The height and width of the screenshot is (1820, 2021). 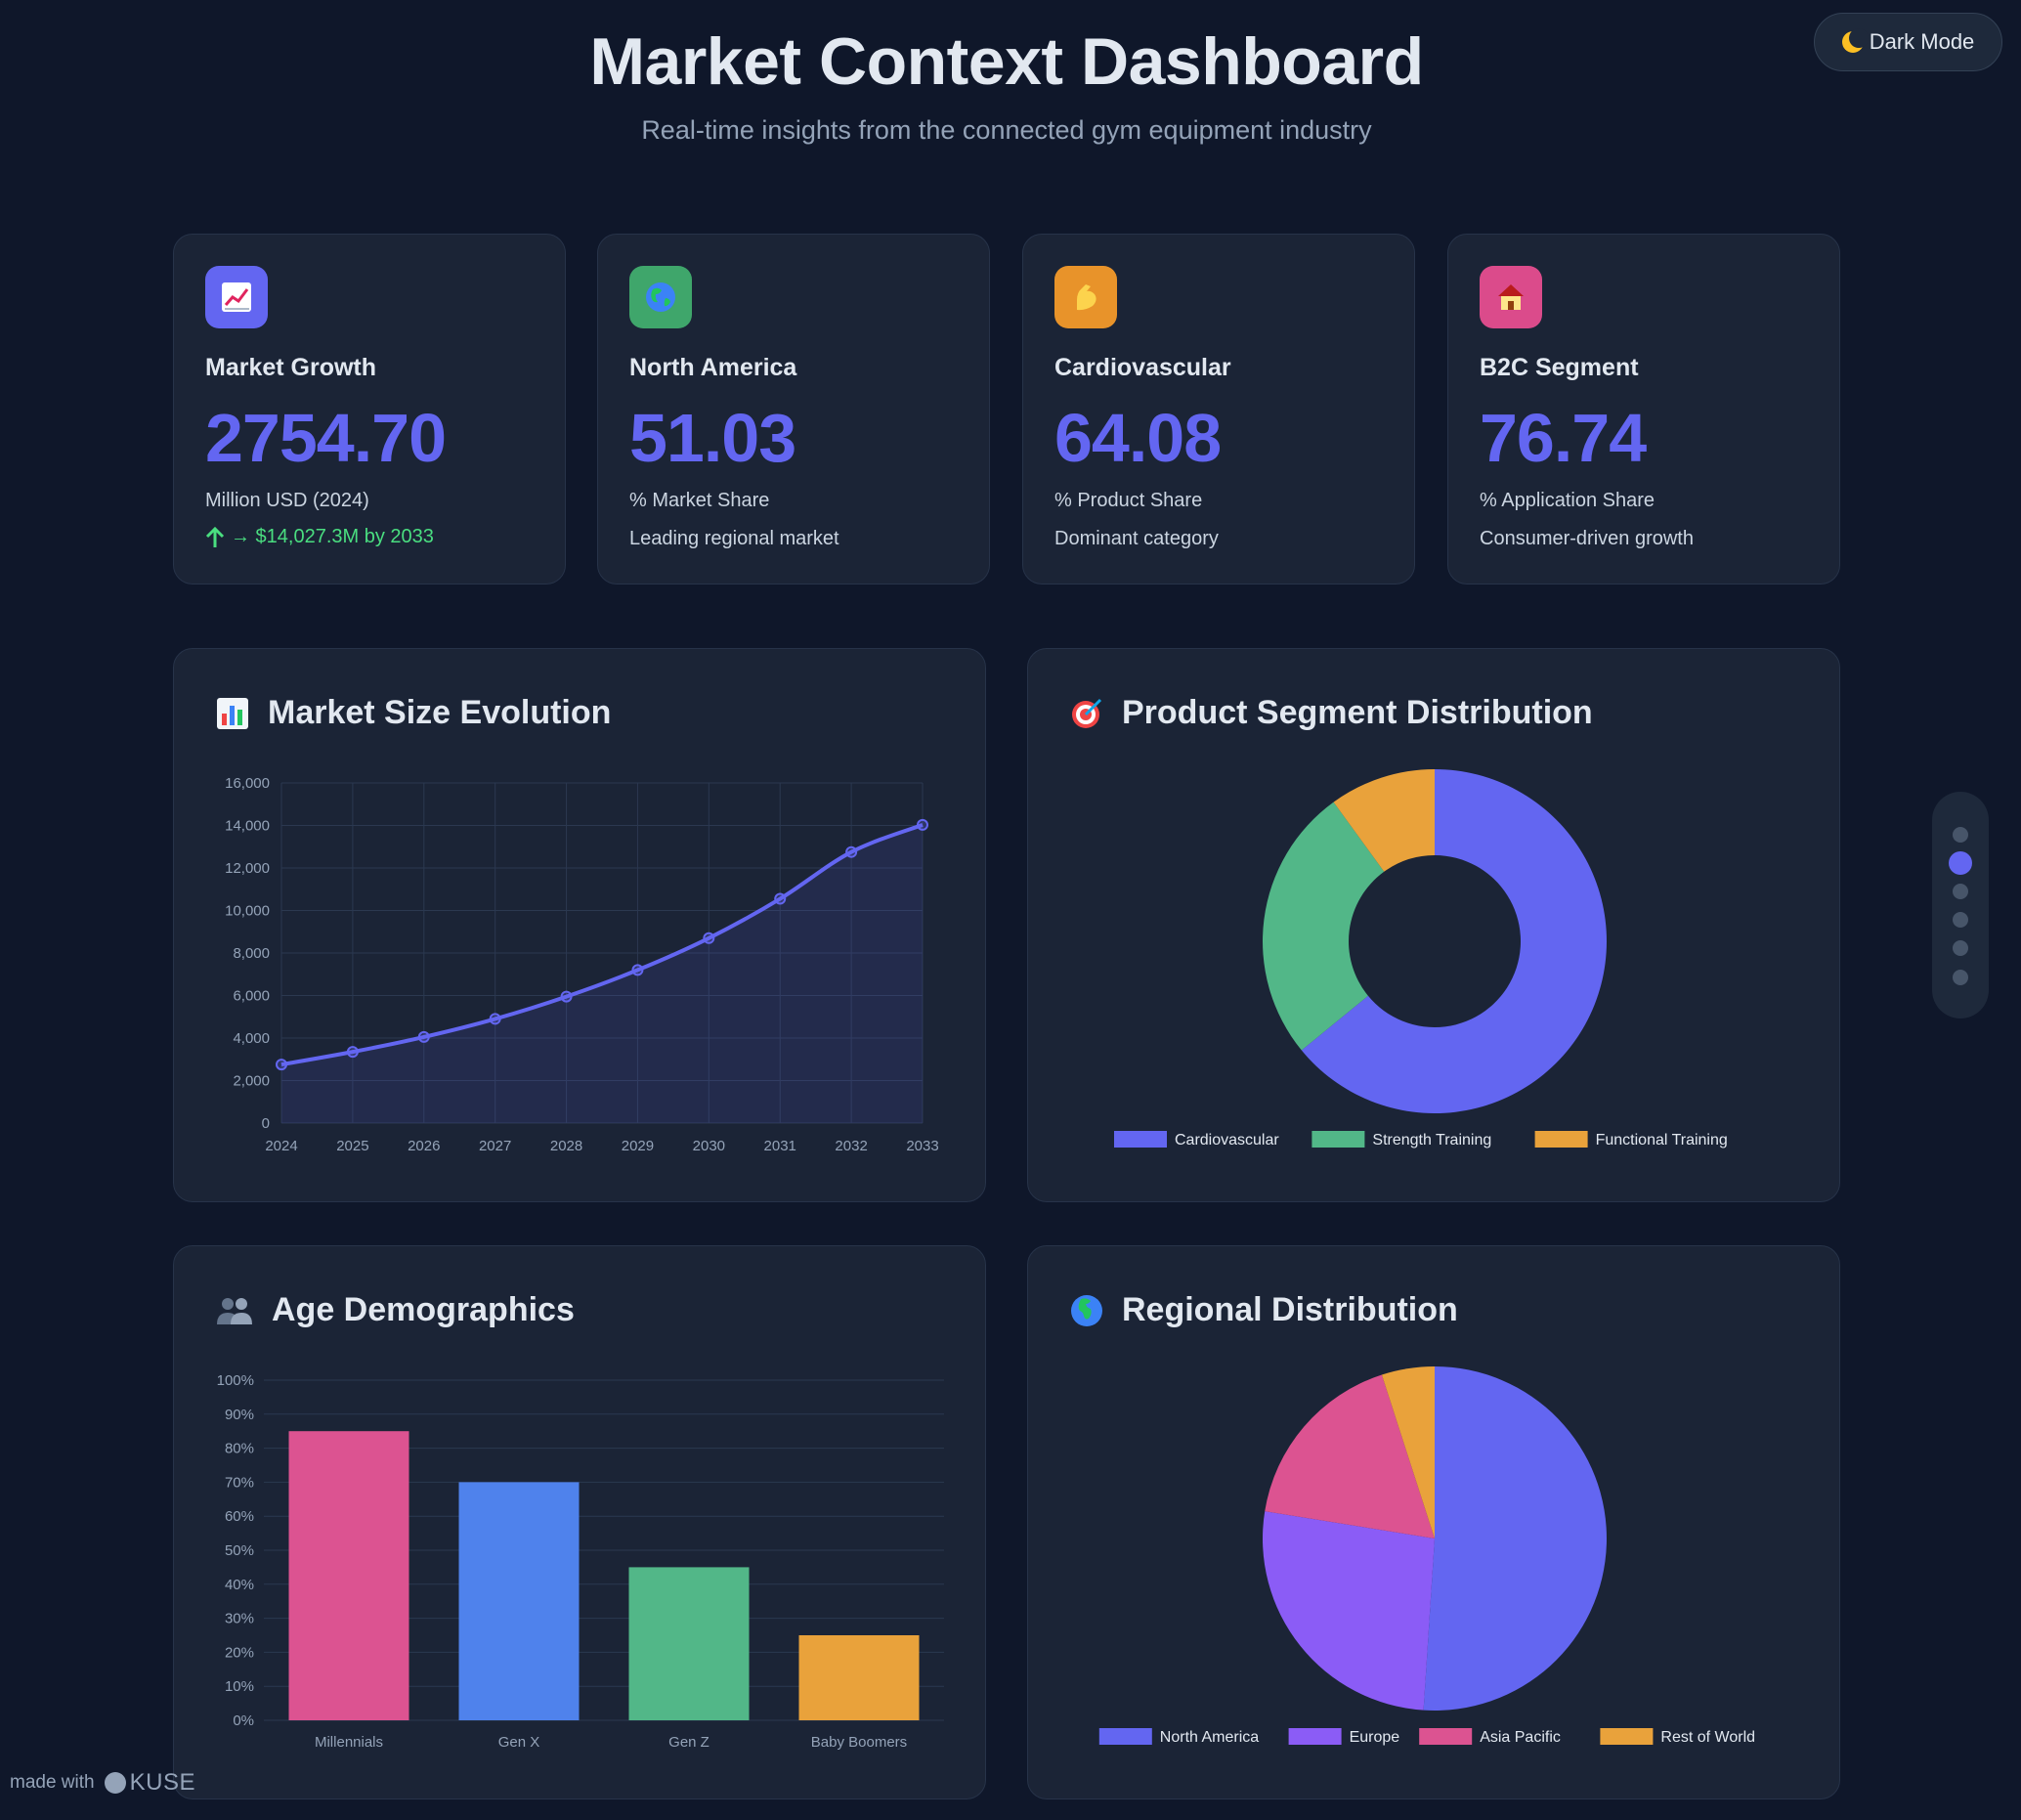 I want to click on x-tick-label: Millennials, so click(x=349, y=1742).